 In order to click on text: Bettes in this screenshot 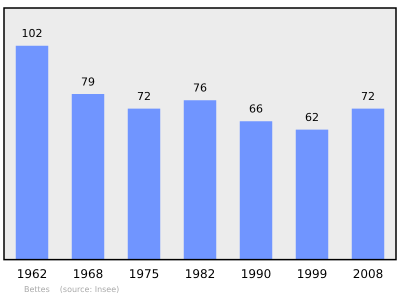, I will do `click(37, 289)`.